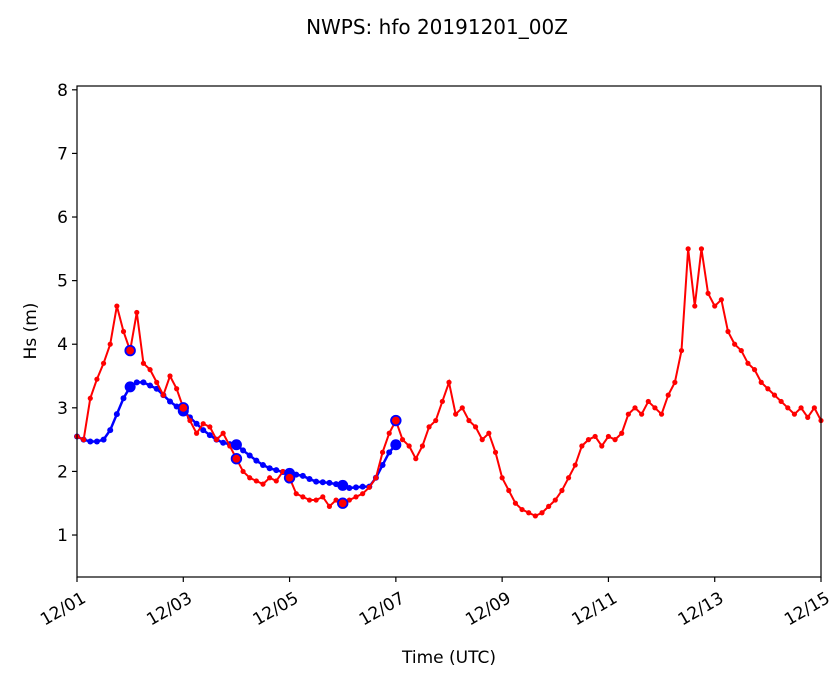  What do you see at coordinates (435, 603) in the screenshot?
I see `x-axis: 12/01 12/03 12/05 12/07 12/09 12/11 12/13 12/15` at bounding box center [435, 603].